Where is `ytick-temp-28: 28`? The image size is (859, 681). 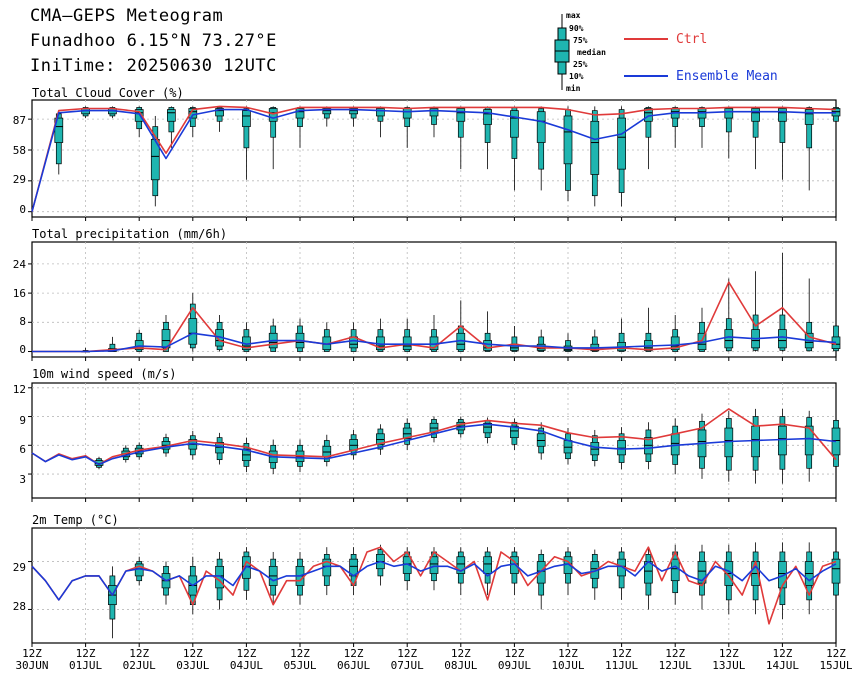 ytick-temp-28: 28 is located at coordinates (19, 606).